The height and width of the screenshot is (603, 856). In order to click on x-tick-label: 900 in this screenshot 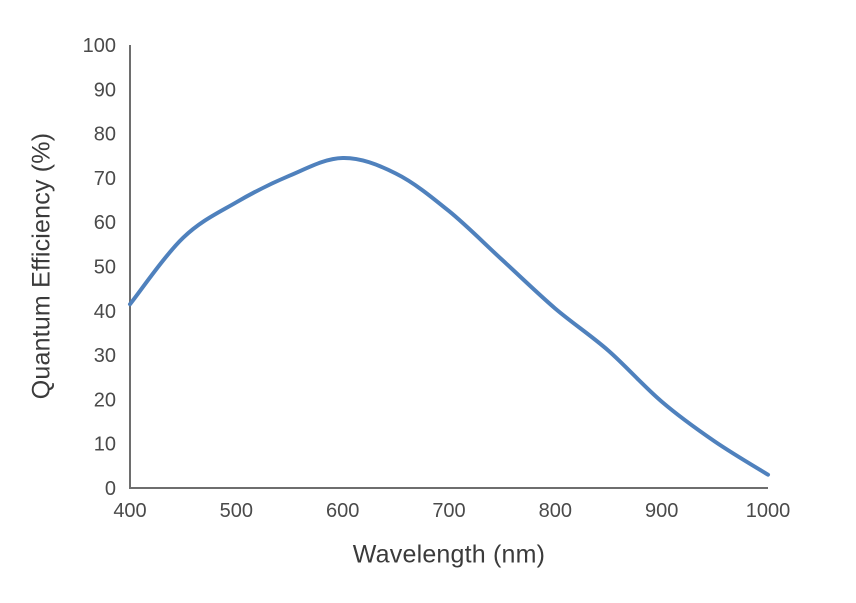, I will do `click(661, 511)`.